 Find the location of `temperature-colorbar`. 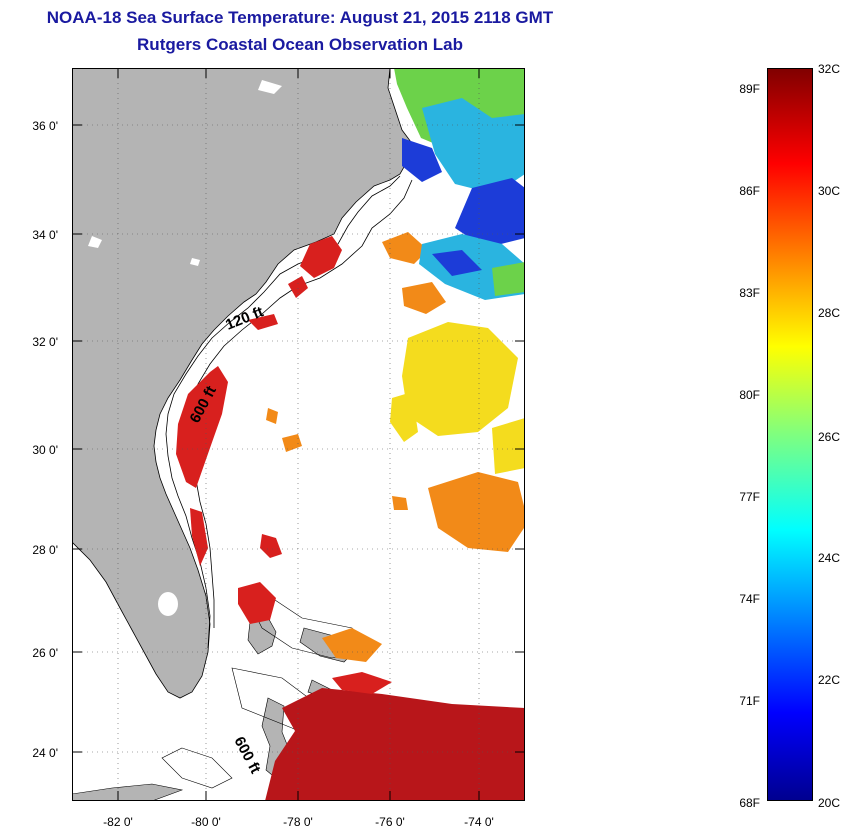

temperature-colorbar is located at coordinates (790, 434).